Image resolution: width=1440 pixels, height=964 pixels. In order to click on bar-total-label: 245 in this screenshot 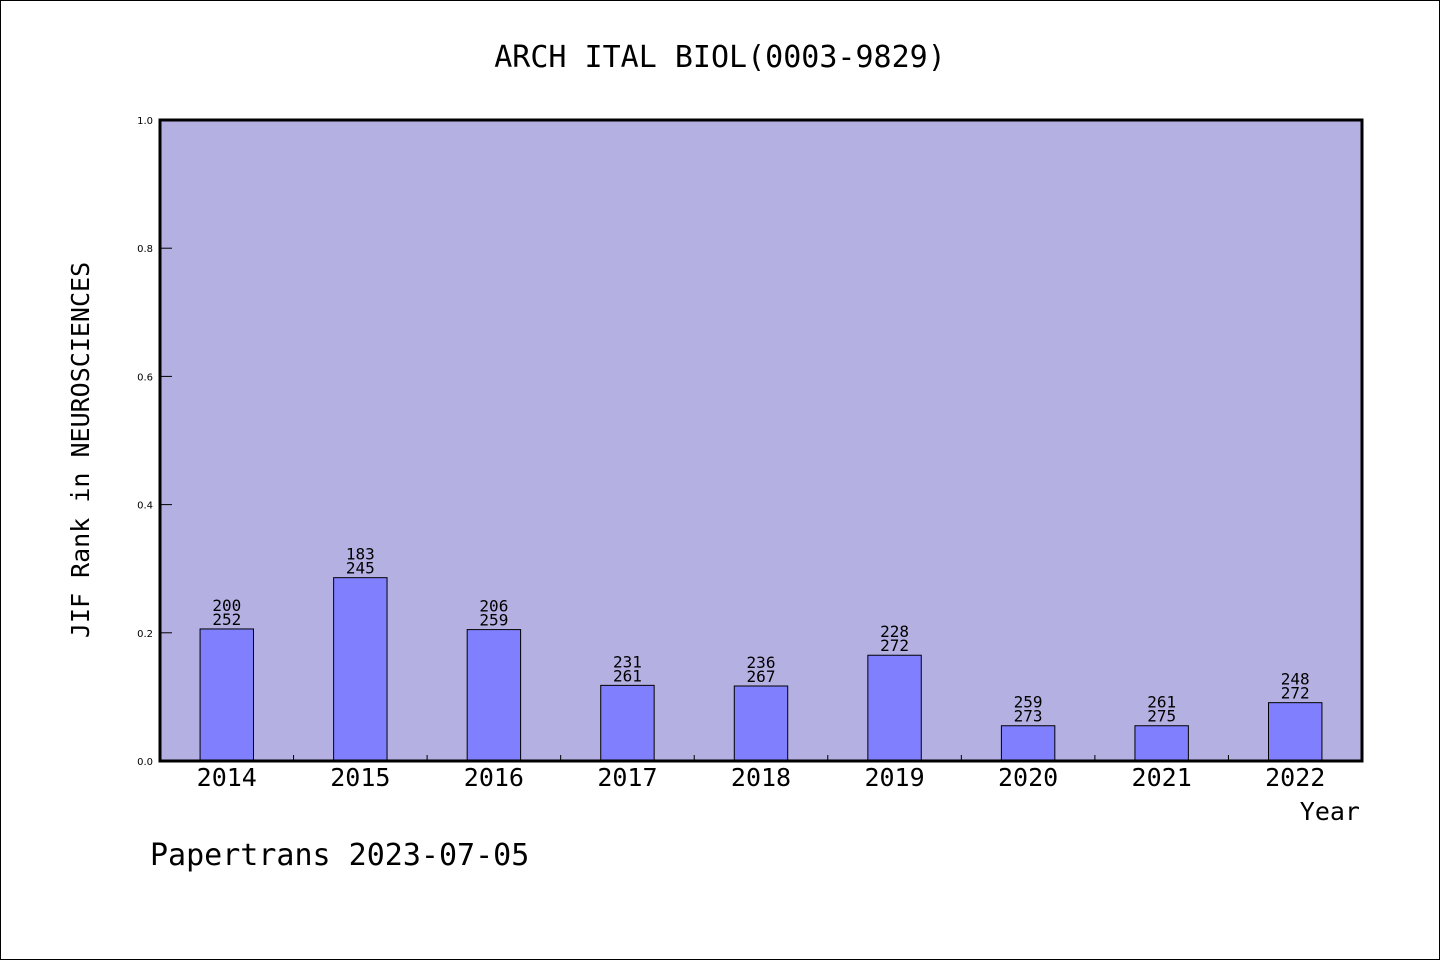, I will do `click(360, 568)`.